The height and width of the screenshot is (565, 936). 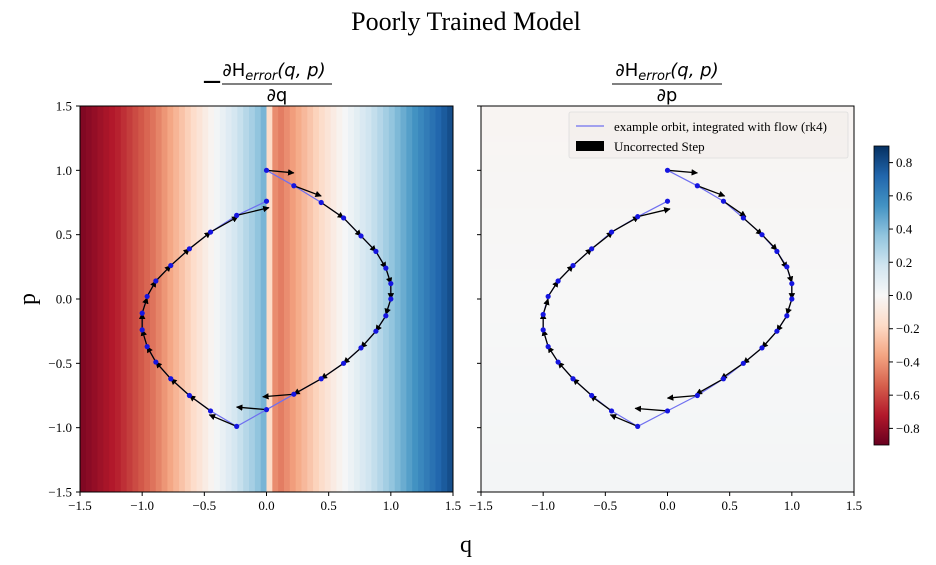 What do you see at coordinates (590, 146) in the screenshot?
I see `legend-patch-swatch` at bounding box center [590, 146].